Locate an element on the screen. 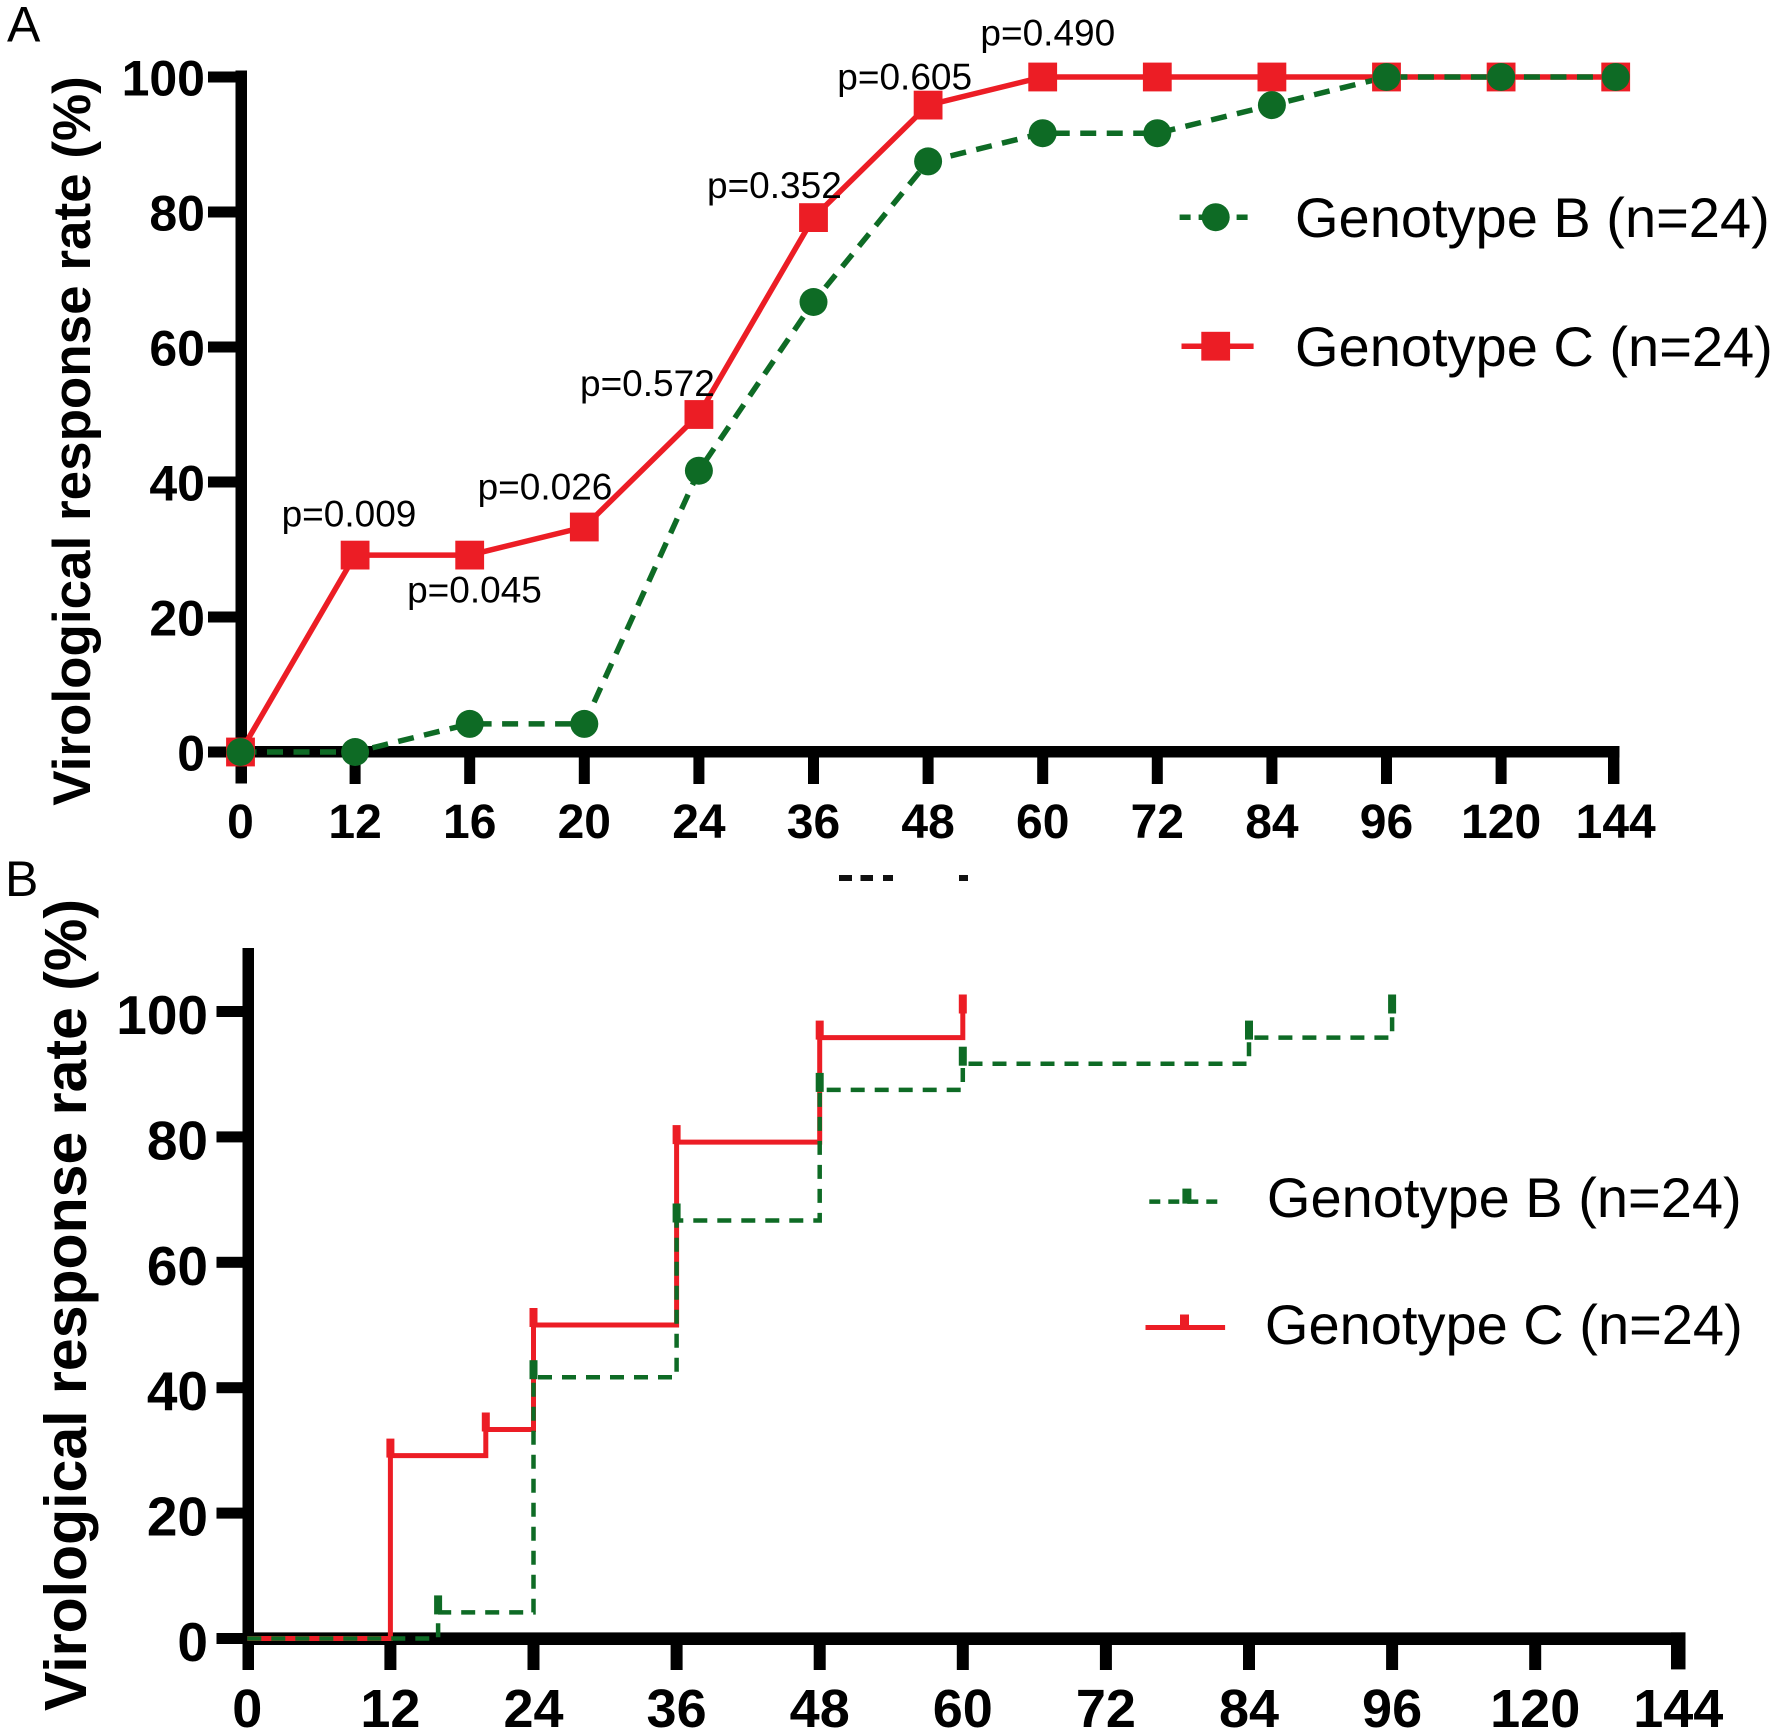 Image resolution: width=1772 pixels, height=1735 pixels. svg-text: p=0.026 is located at coordinates (545, 486).